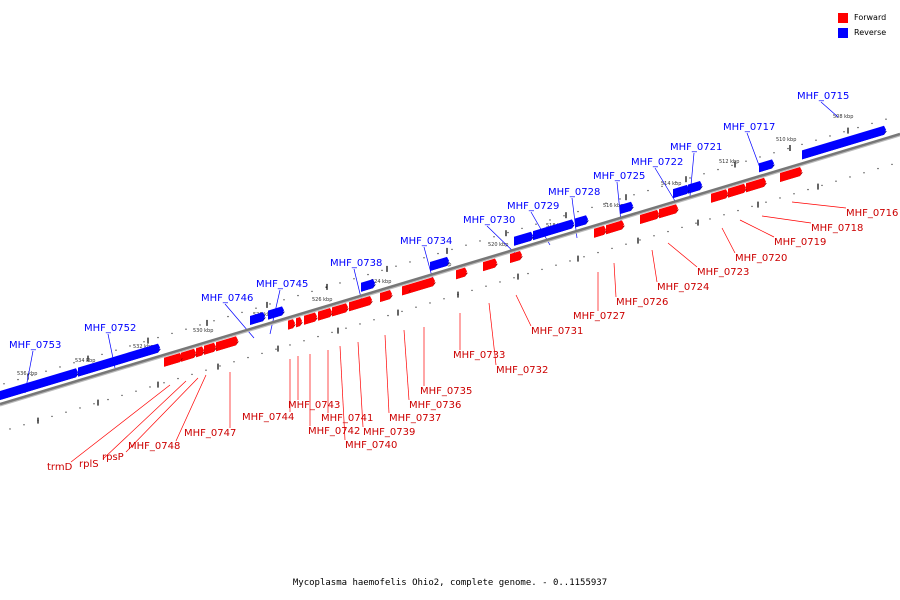 The image size is (900, 600). I want to click on forward-gene-trmD, so click(173, 360).